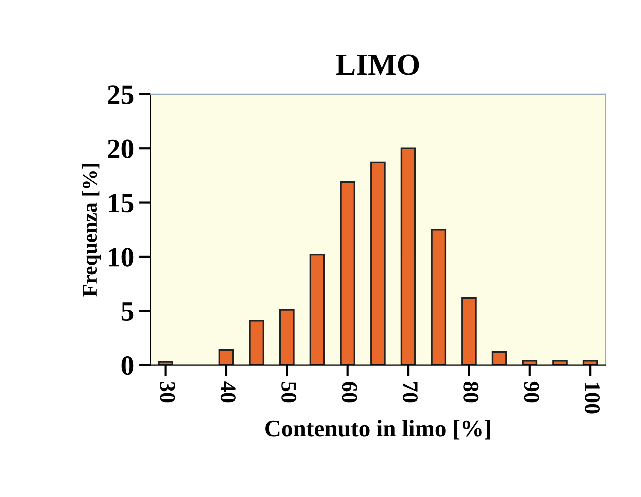 Image resolution: width=641 pixels, height=497 pixels. What do you see at coordinates (121, 257) in the screenshot?
I see `y-tick-label: 10` at bounding box center [121, 257].